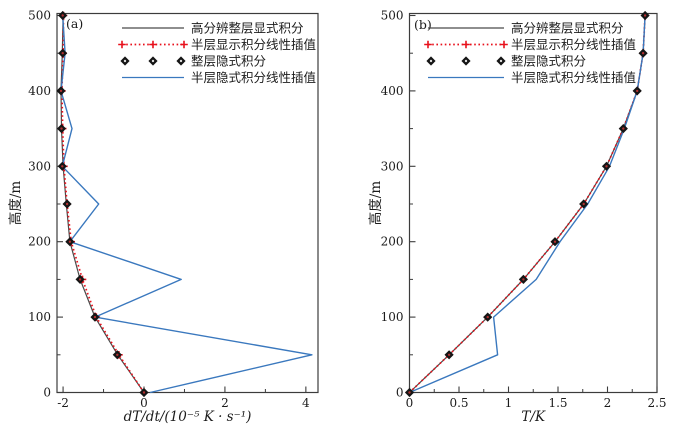  I want to click on x-tick-label: 0.5, so click(458, 403).